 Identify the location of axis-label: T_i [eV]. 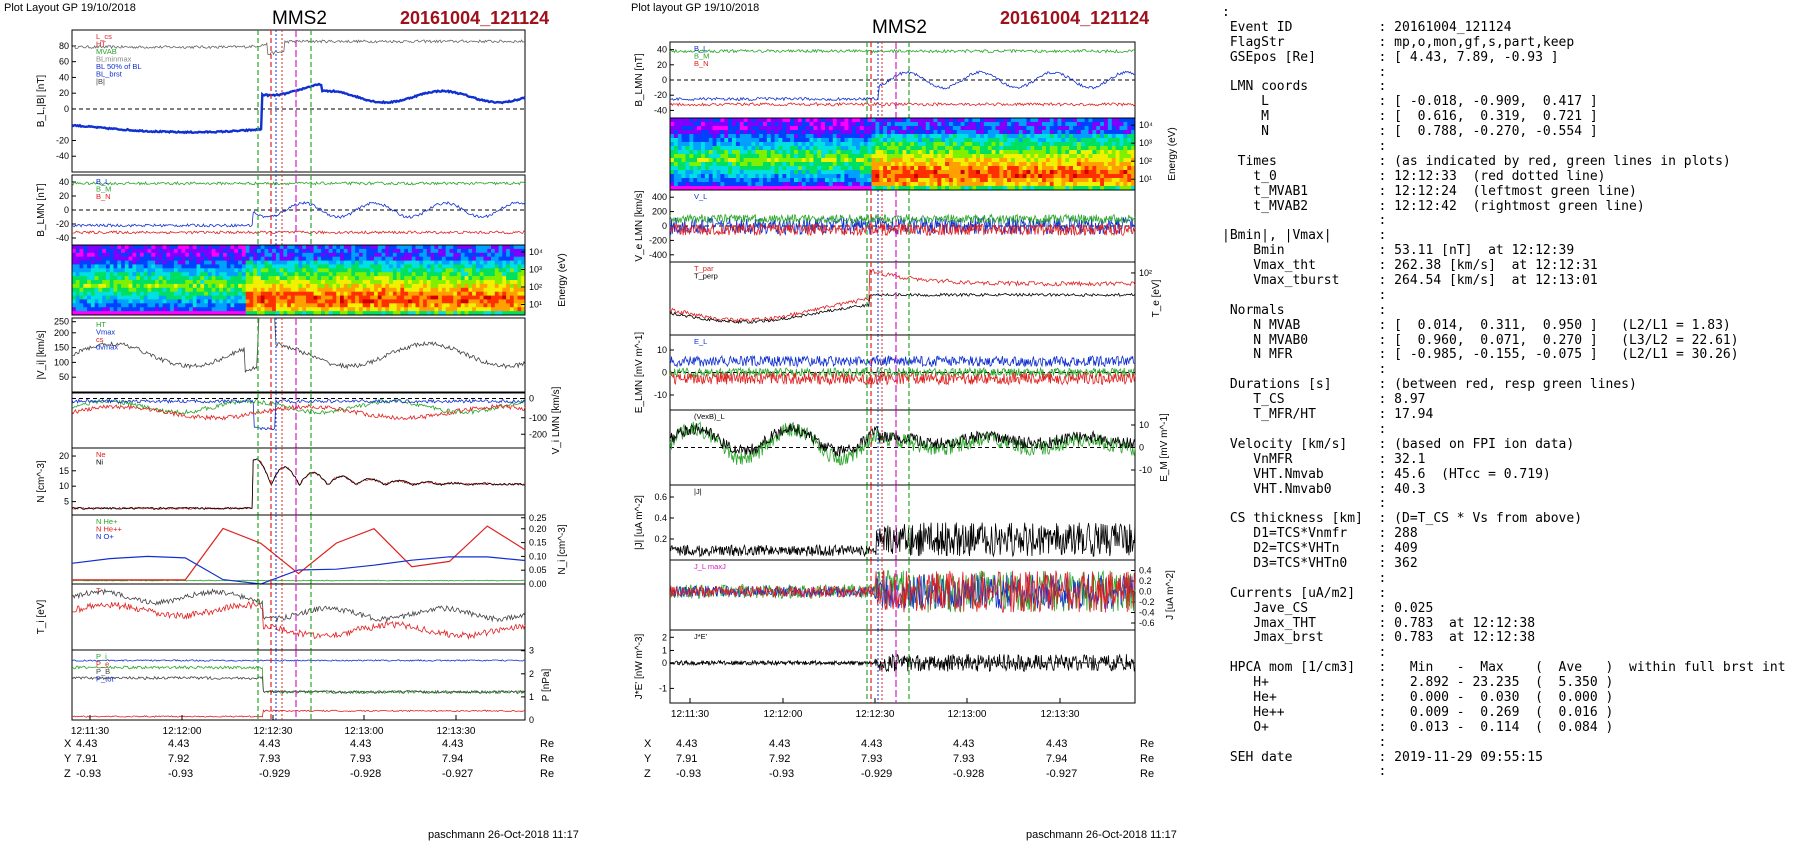
(41, 617).